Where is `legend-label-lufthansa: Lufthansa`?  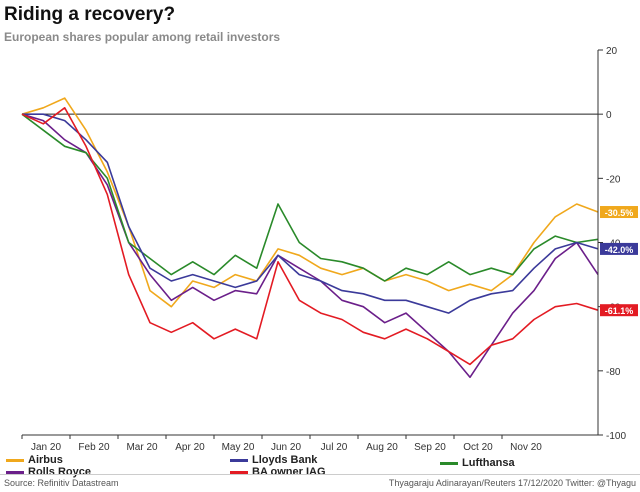
legend-label-lufthansa: Lufthansa is located at coordinates (488, 463).